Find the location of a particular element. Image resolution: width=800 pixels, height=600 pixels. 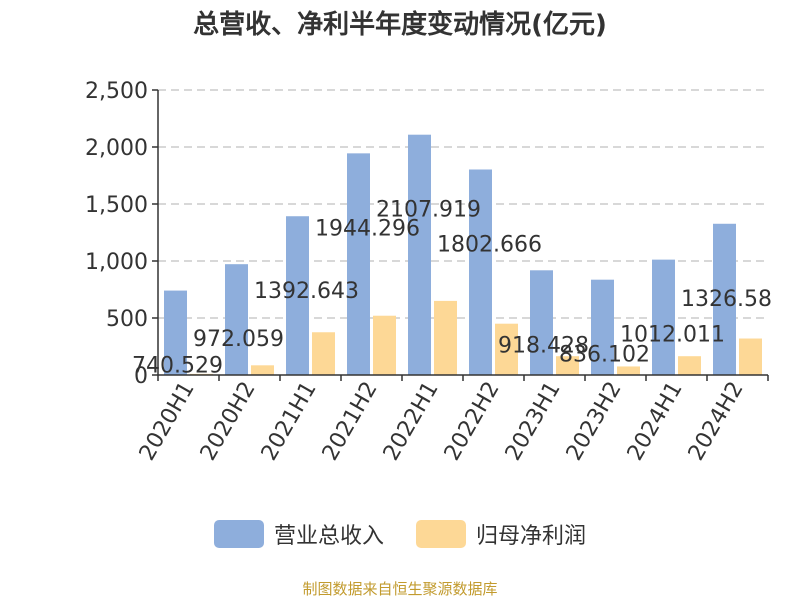

data-label-revenue: 1802.666 is located at coordinates (489, 244).